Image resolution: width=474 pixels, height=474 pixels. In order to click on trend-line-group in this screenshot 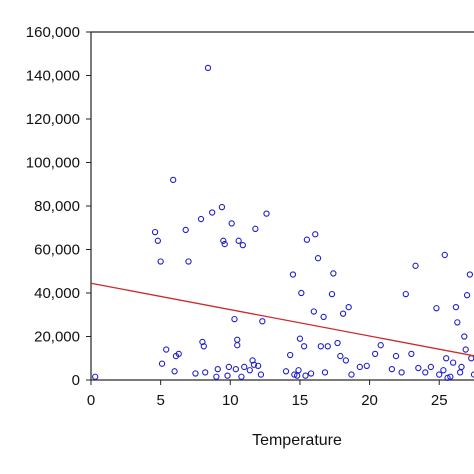, I will do `click(282, 319)`.